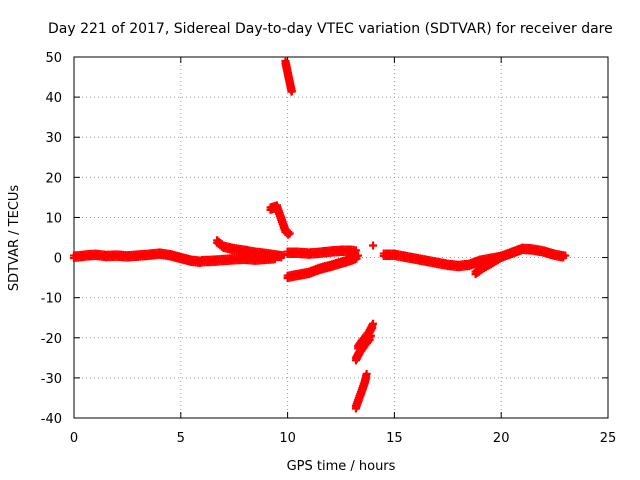  What do you see at coordinates (53, 58) in the screenshot?
I see `y-tick-label: 50` at bounding box center [53, 58].